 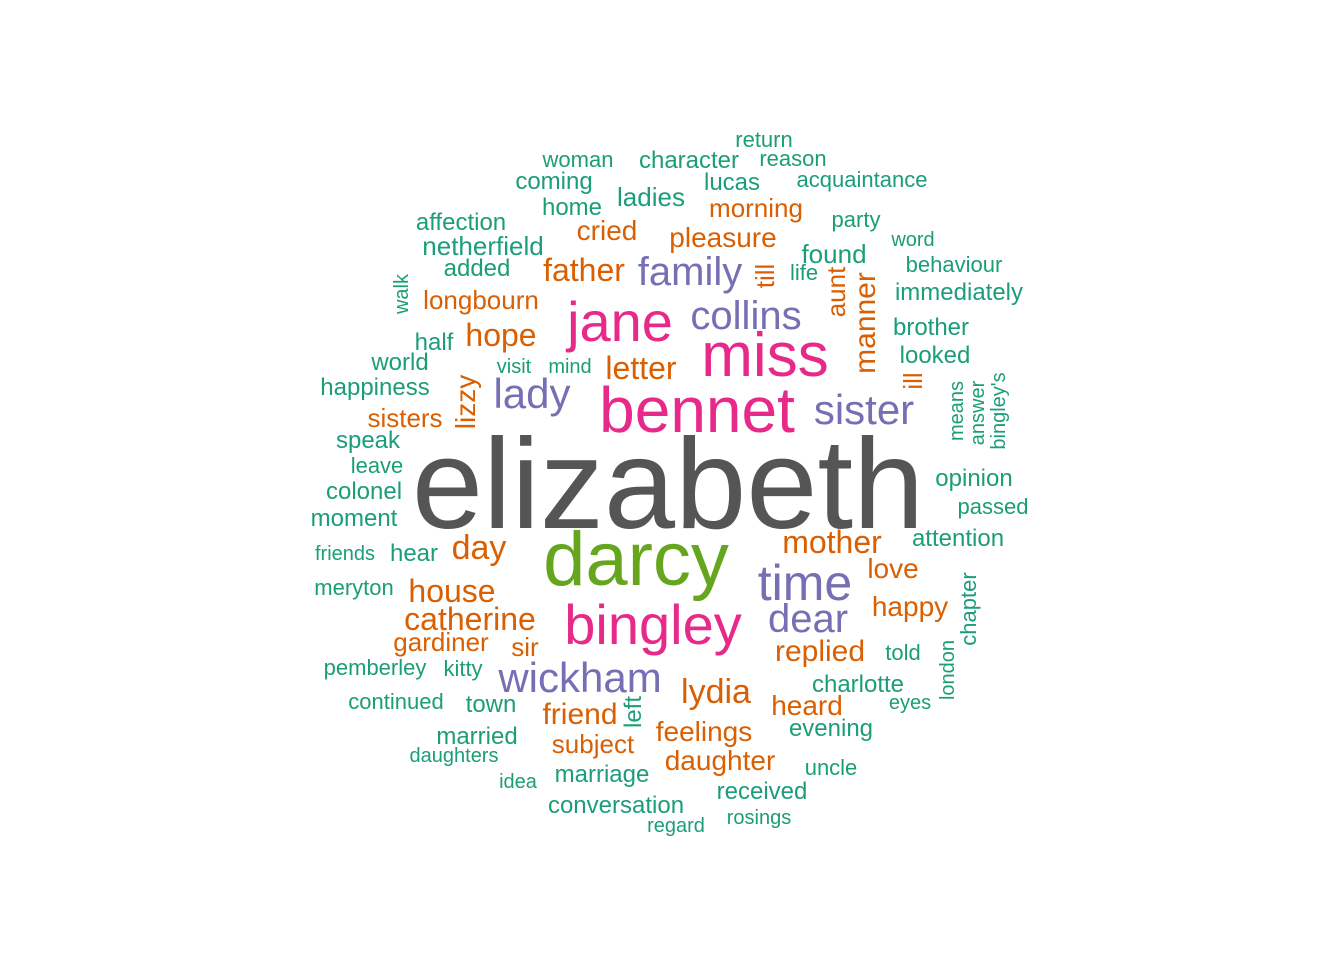 What do you see at coordinates (375, 387) in the screenshot?
I see `word: happiness` at bounding box center [375, 387].